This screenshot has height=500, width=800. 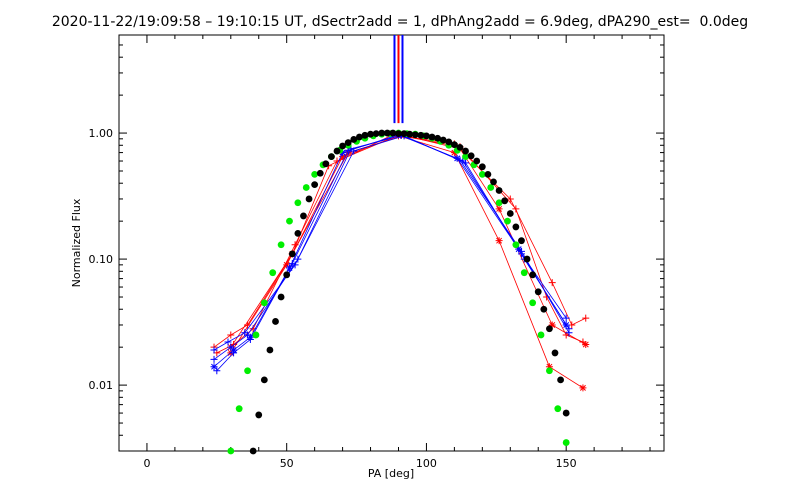 I want to click on x-tick-label: 100, so click(x=426, y=463).